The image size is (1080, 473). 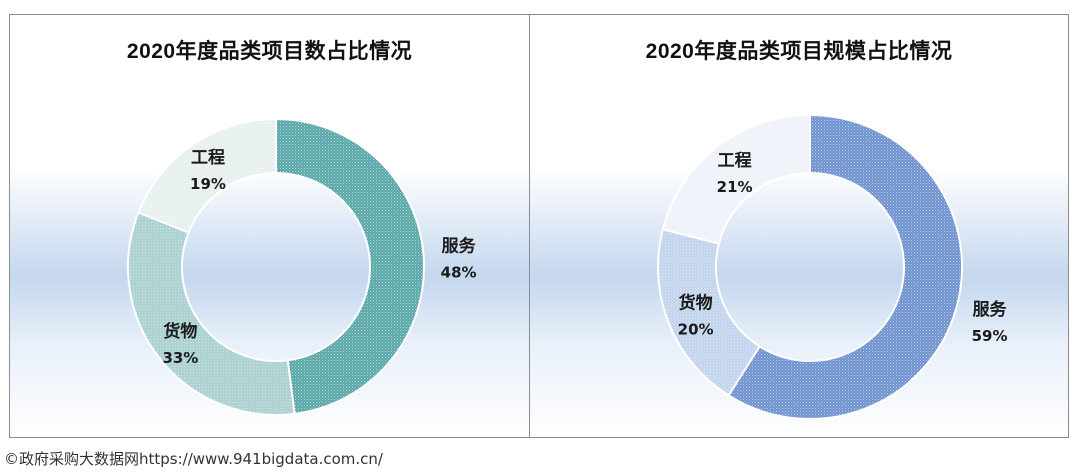 I want to click on donut-slice-goods, so click(x=211, y=313).